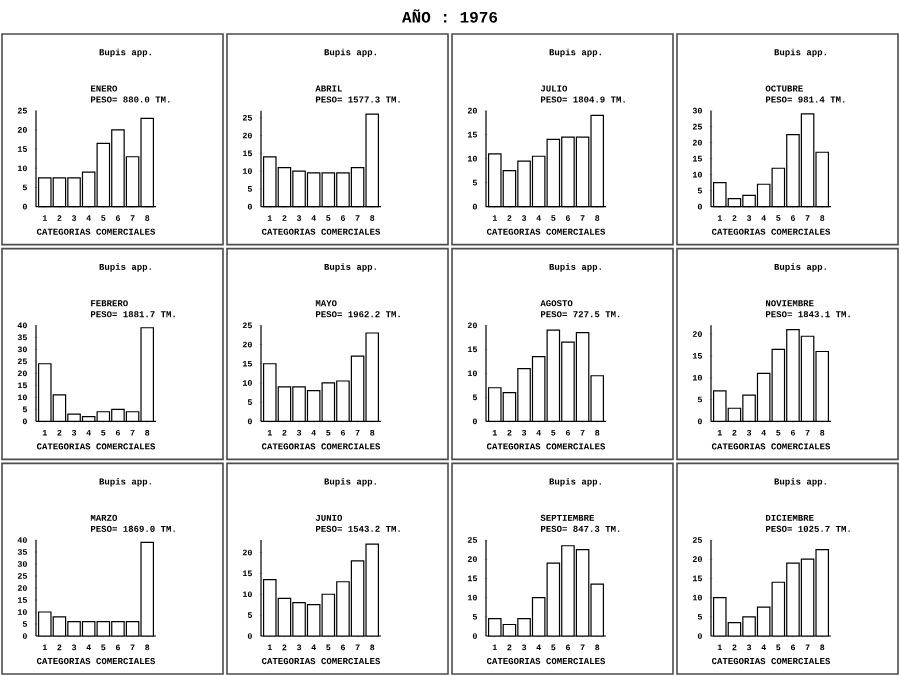  What do you see at coordinates (450, 16) in the screenshot?
I see `text: AÑO : 1976` at bounding box center [450, 16].